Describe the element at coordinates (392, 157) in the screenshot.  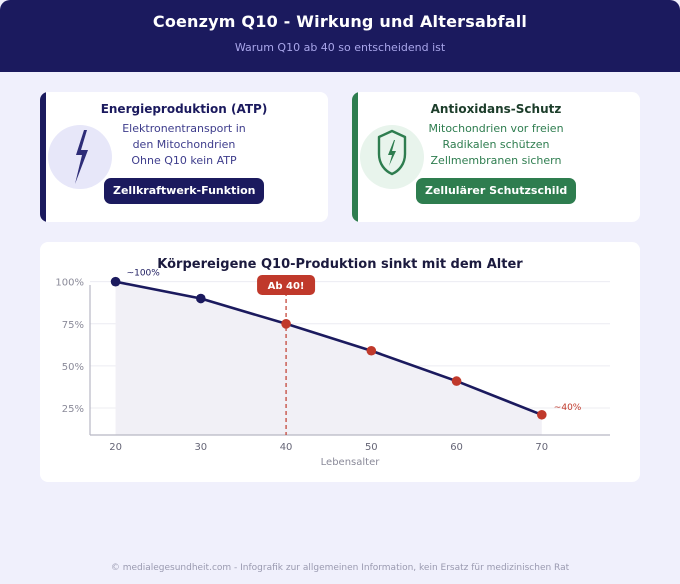
I see `shield-icon` at that location.